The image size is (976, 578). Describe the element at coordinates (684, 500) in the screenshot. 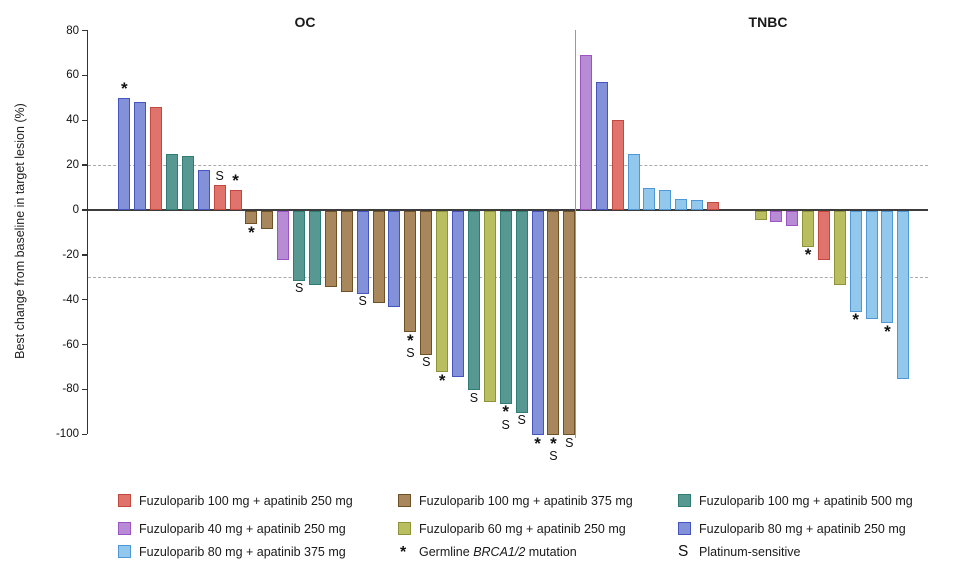

I see `legend-swatch-teal` at that location.